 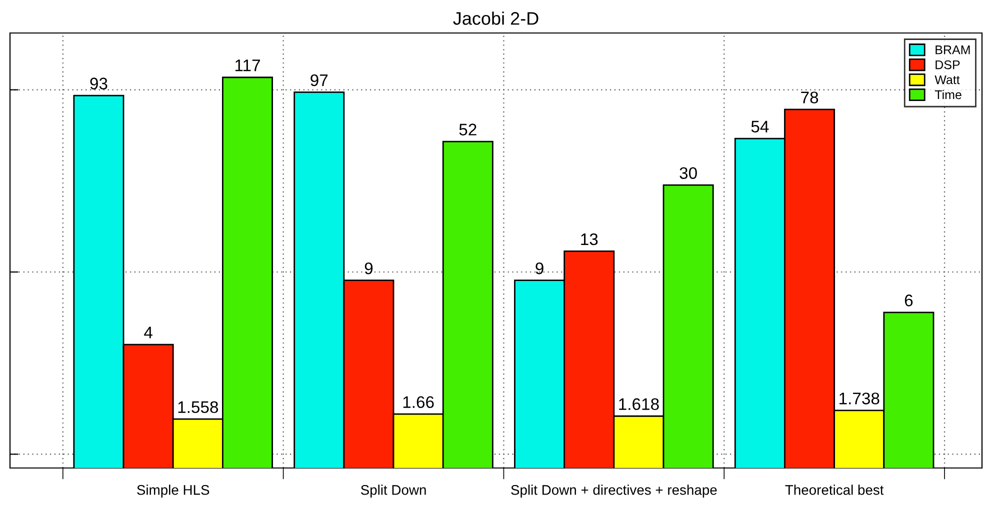 I want to click on legend-label: BRAM, so click(x=953, y=50).